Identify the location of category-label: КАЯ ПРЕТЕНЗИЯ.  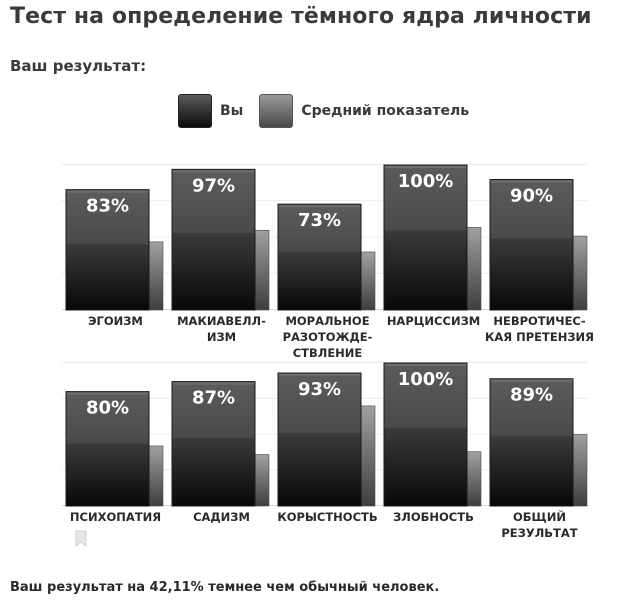
(539, 337).